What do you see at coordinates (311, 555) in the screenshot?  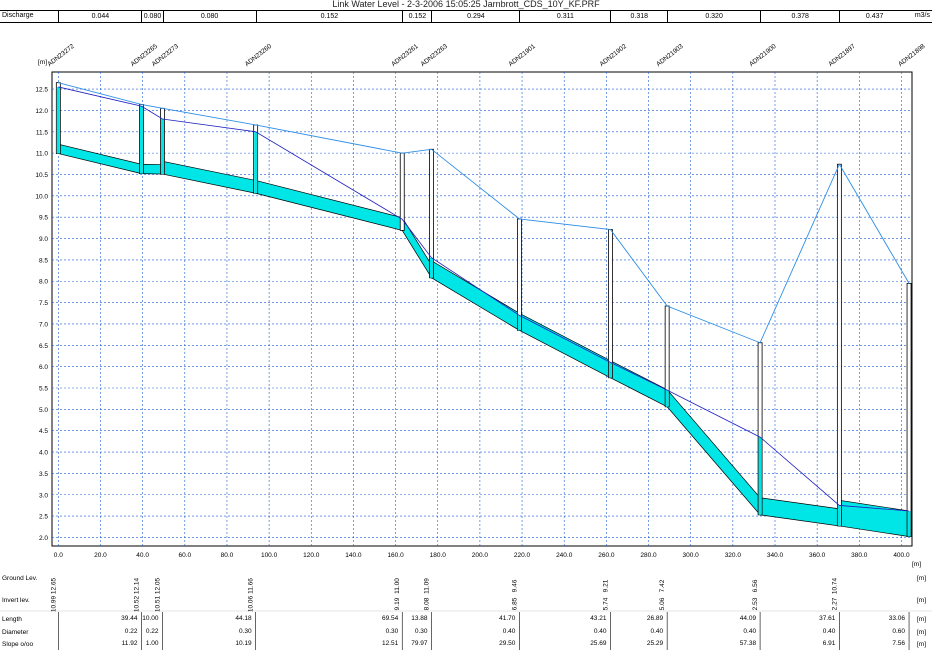 I see `x-tick-label: 120.0` at bounding box center [311, 555].